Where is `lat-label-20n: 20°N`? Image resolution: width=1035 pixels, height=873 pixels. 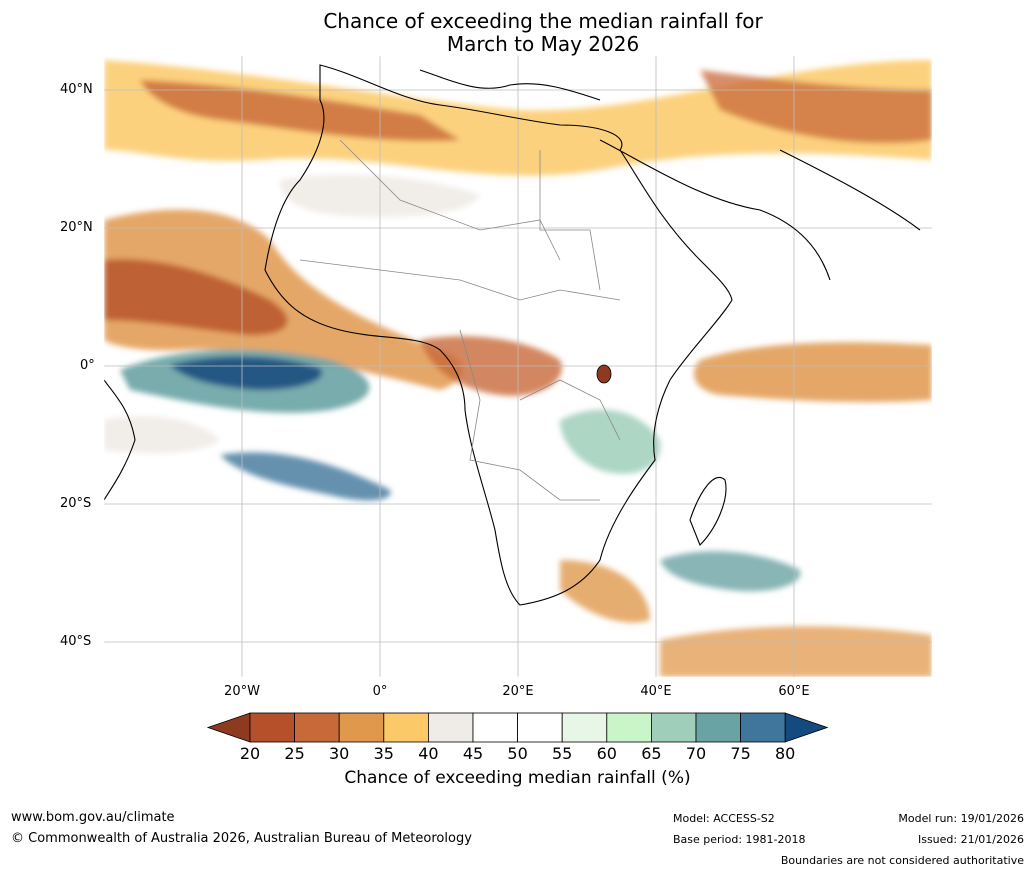 lat-label-20n: 20°N is located at coordinates (76, 227).